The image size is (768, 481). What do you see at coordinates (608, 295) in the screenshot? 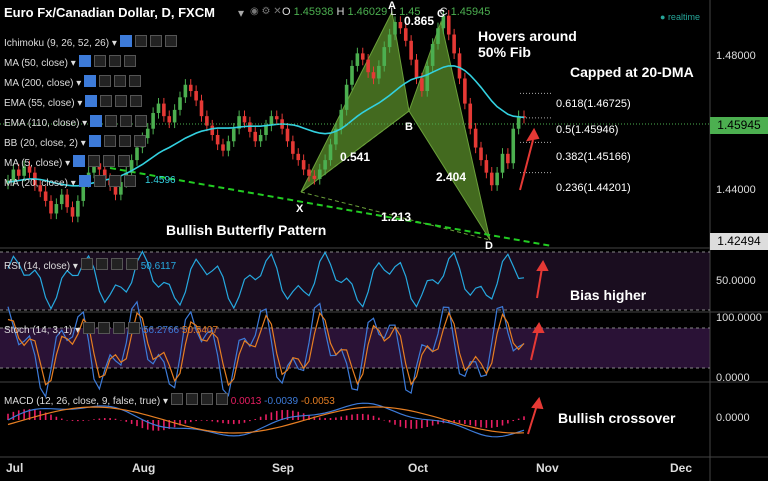
I see `annotation-rsi-bias: Bias higher` at bounding box center [608, 295].